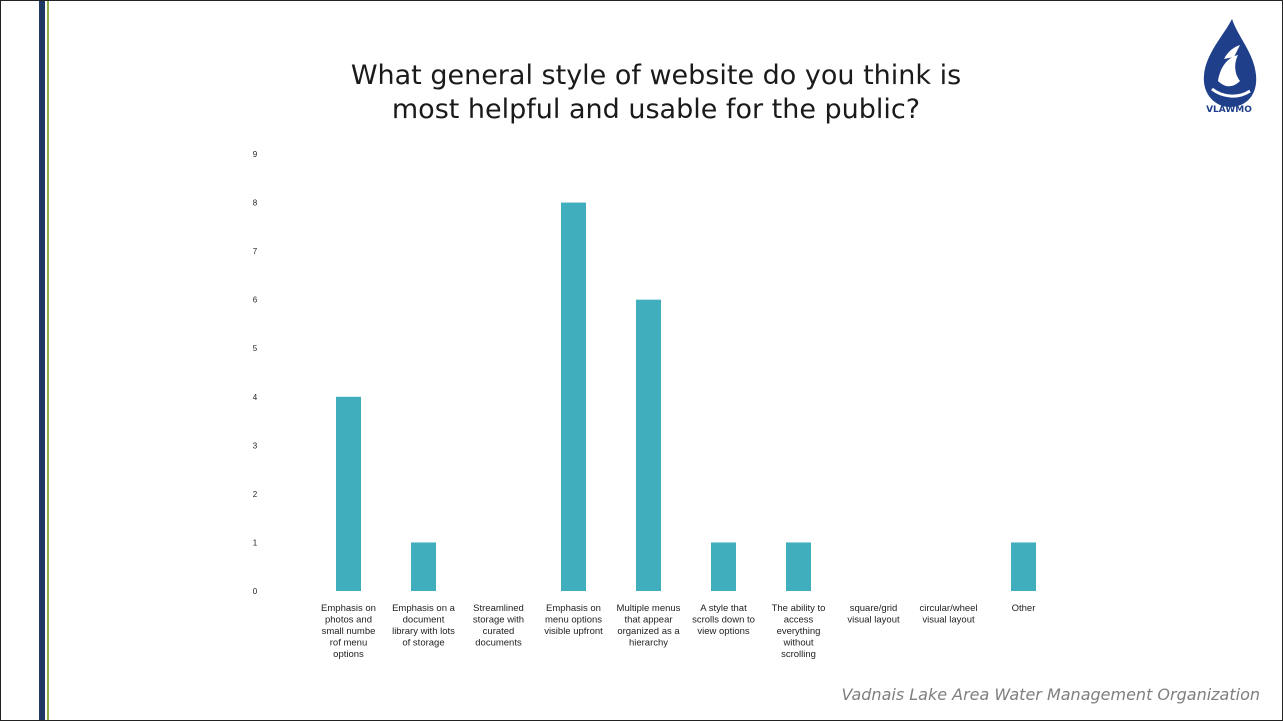  Describe the element at coordinates (255, 542) in the screenshot. I see `y-tick-label: 1` at that location.